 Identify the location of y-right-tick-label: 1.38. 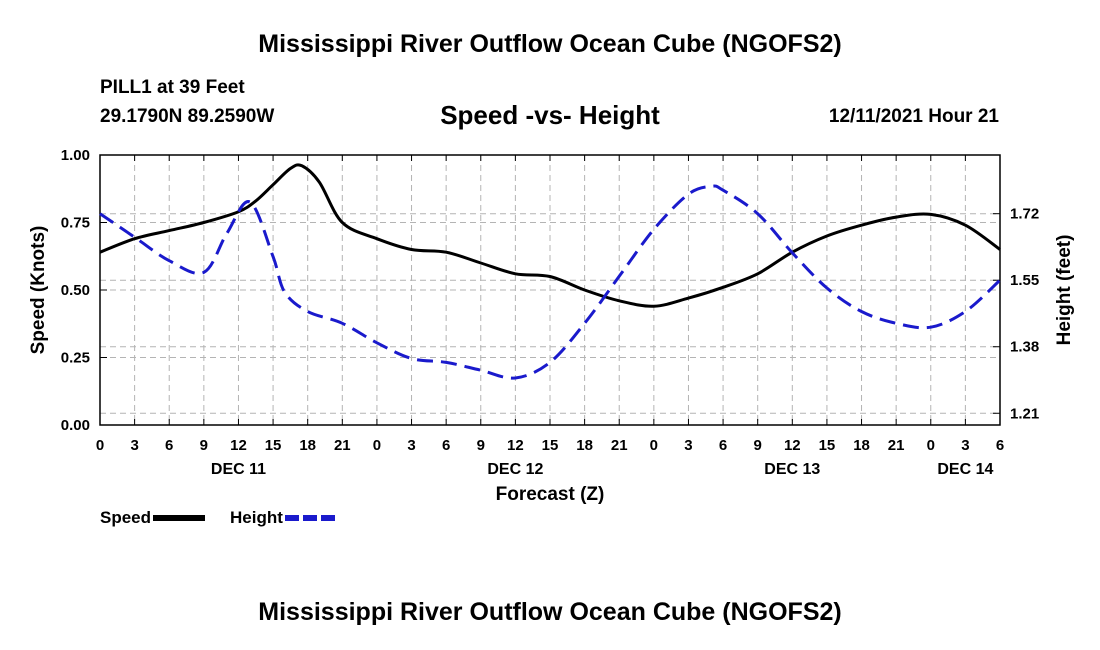
(1024, 347).